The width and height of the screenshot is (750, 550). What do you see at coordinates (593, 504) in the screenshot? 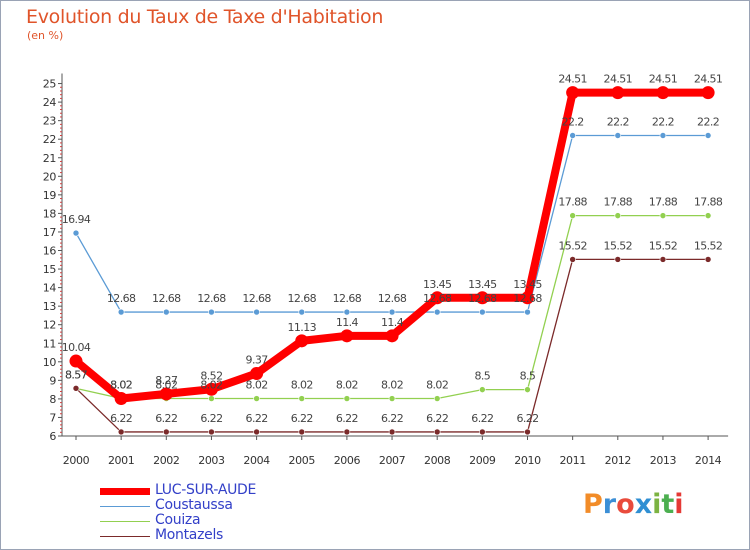
I see `logo-letter: P` at bounding box center [593, 504].